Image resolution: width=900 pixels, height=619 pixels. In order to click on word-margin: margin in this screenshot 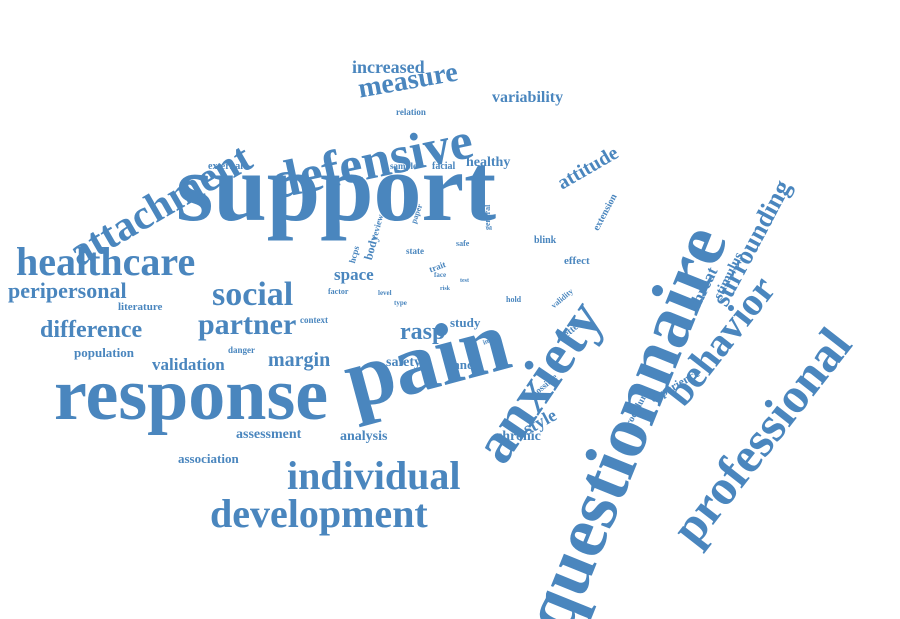, I will do `click(299, 360)`.